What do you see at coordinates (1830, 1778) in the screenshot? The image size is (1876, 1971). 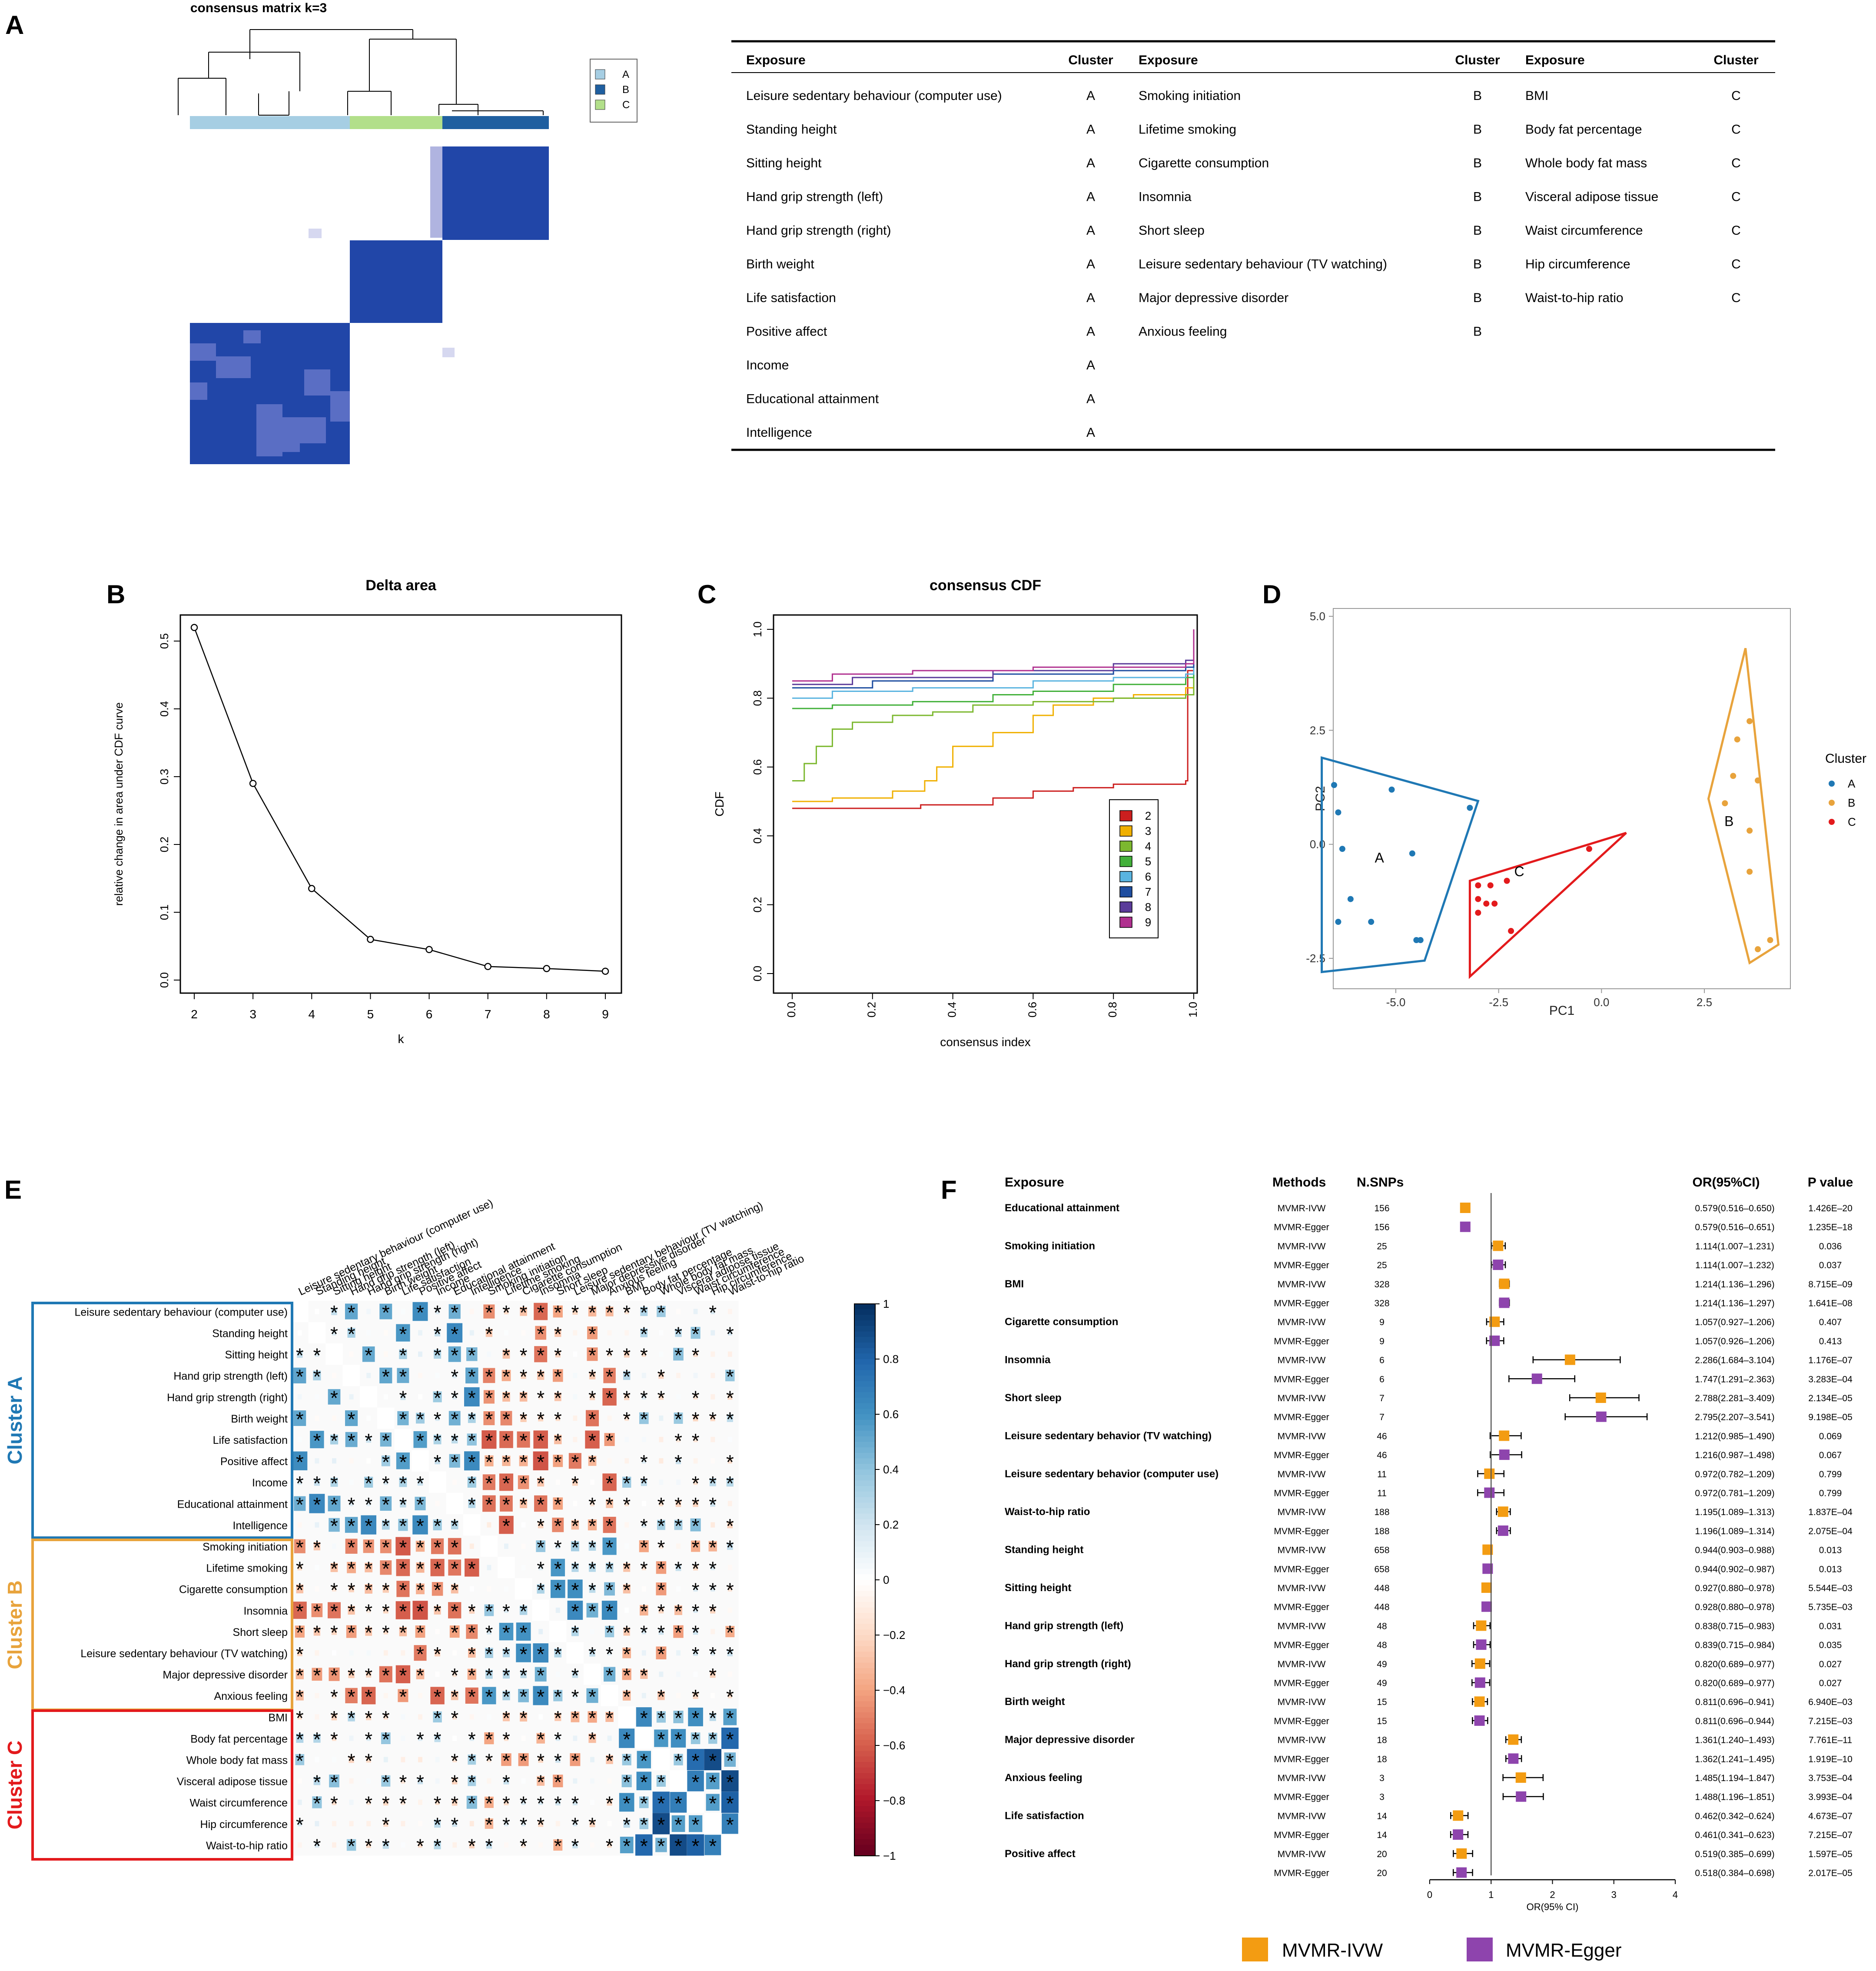 I see `row-pvalue: 3.753E–04` at bounding box center [1830, 1778].